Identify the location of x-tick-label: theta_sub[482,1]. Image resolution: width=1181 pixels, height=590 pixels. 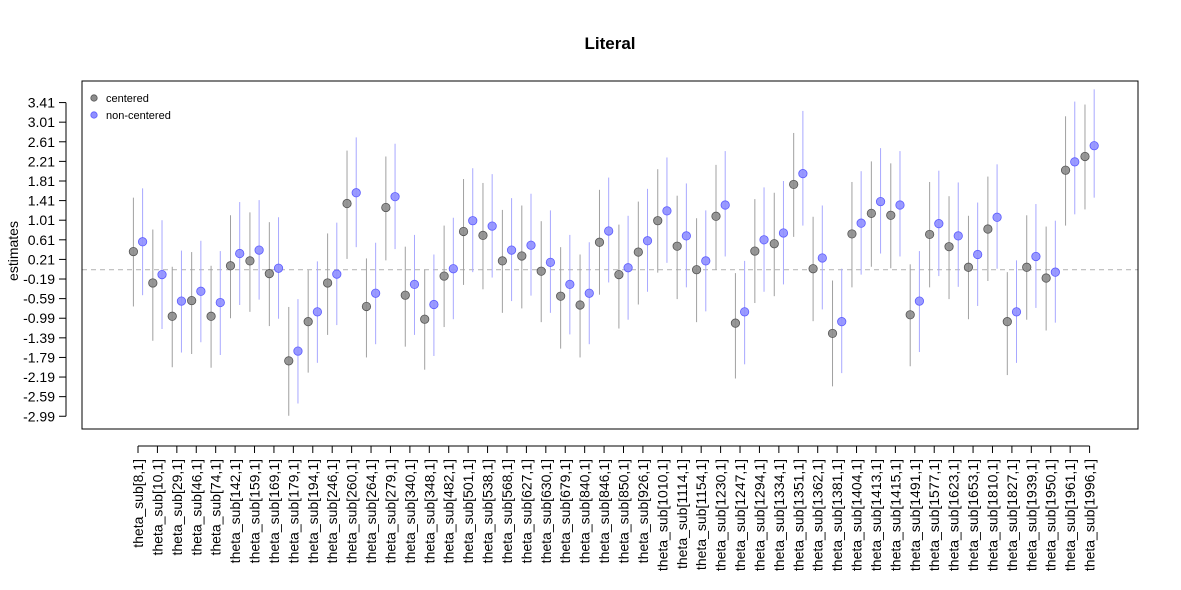
(449, 511).